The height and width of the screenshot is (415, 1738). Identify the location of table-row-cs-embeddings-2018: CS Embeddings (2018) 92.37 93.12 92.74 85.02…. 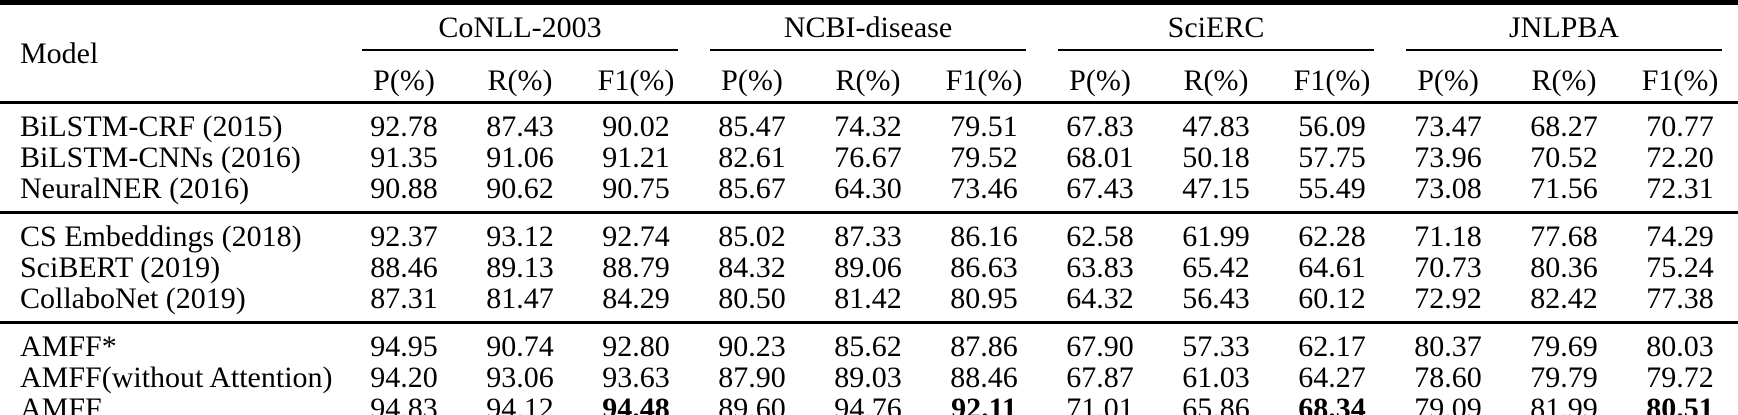
(869, 233).